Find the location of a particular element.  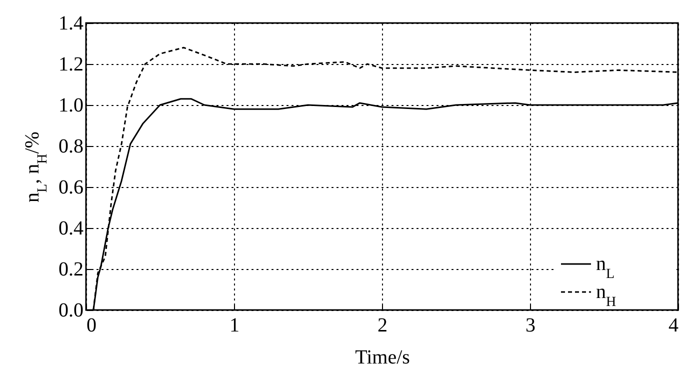

y-tick-label: 0.8 is located at coordinates (71, 147).